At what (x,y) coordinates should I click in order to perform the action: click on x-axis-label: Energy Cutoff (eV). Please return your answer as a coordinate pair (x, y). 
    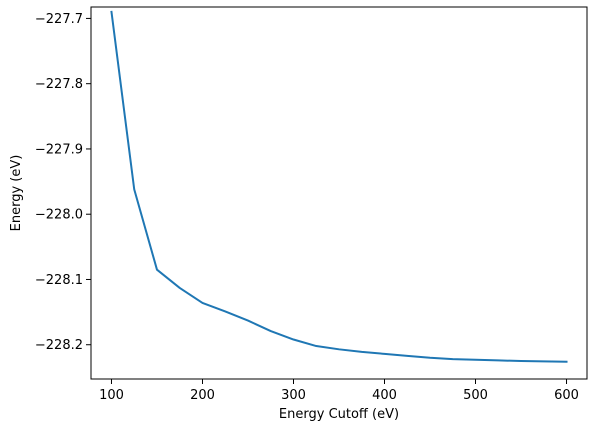
    Looking at the image, I should click on (339, 414).